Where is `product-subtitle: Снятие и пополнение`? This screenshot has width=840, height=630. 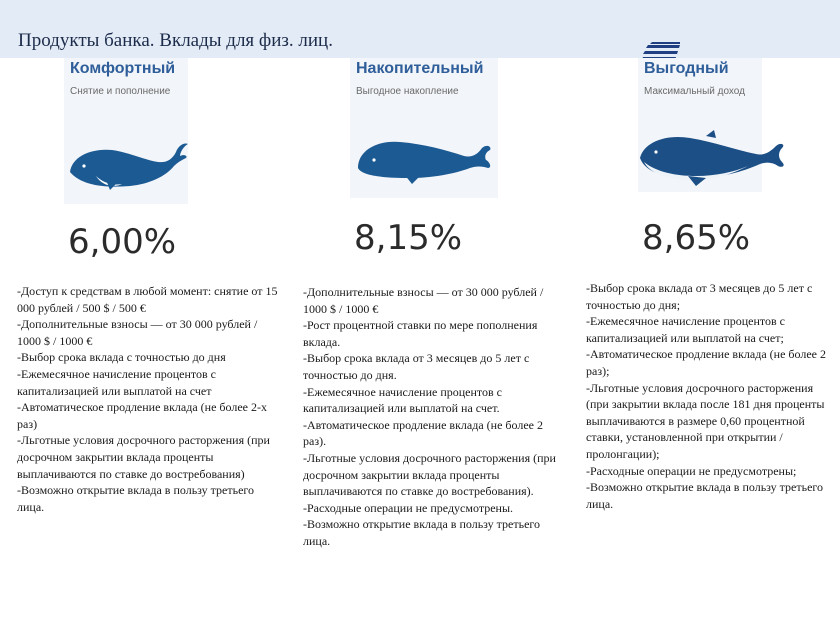 product-subtitle: Снятие и пополнение is located at coordinates (120, 91).